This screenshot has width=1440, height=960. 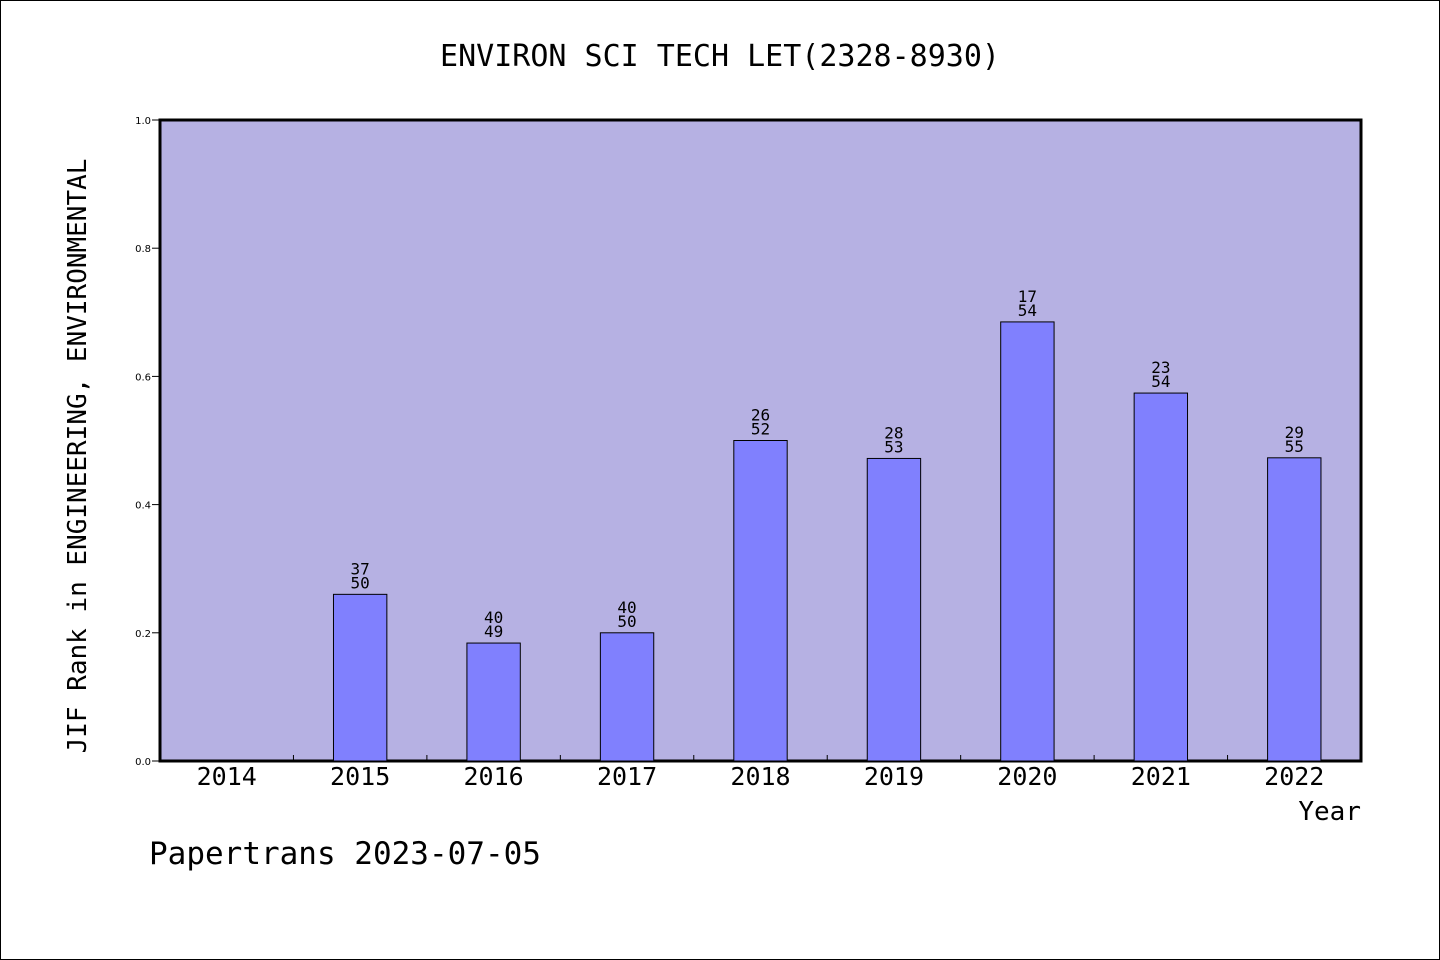 I want to click on bar-rank-label-2016: 40, so click(x=493, y=617).